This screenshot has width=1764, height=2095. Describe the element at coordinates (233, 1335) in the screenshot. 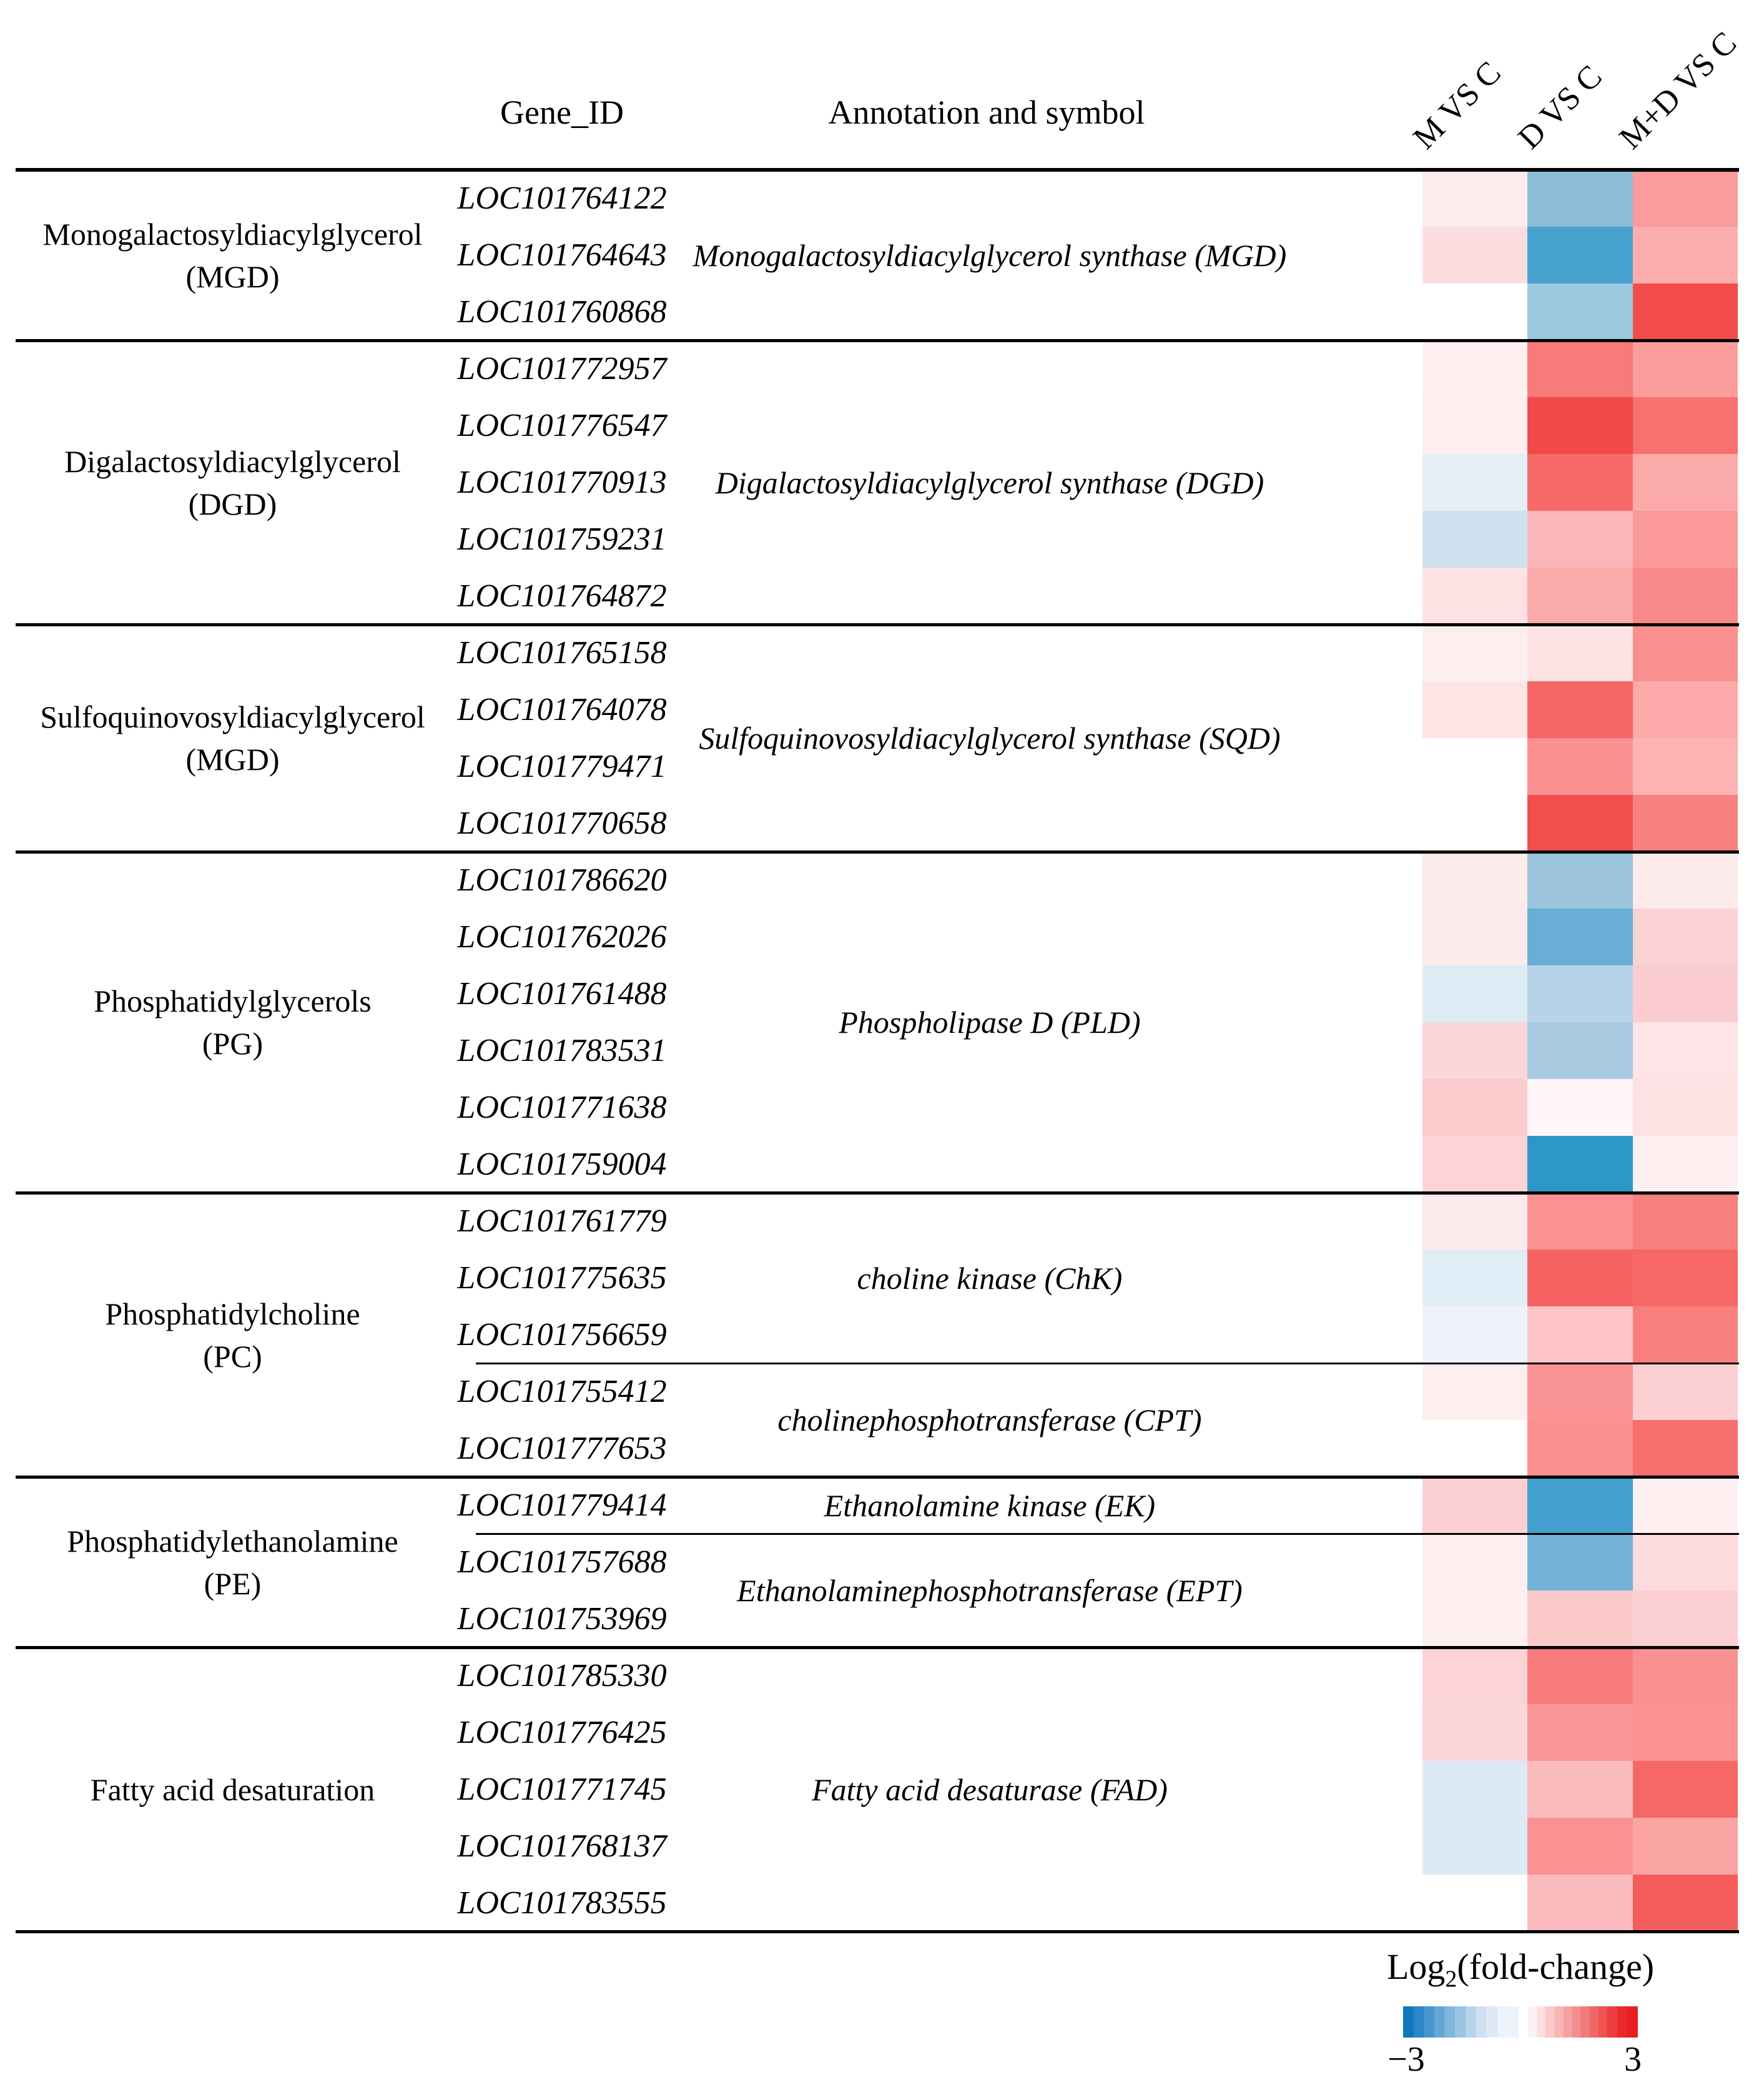

I see `category-label: Phosphatidylcholine (PC)` at that location.